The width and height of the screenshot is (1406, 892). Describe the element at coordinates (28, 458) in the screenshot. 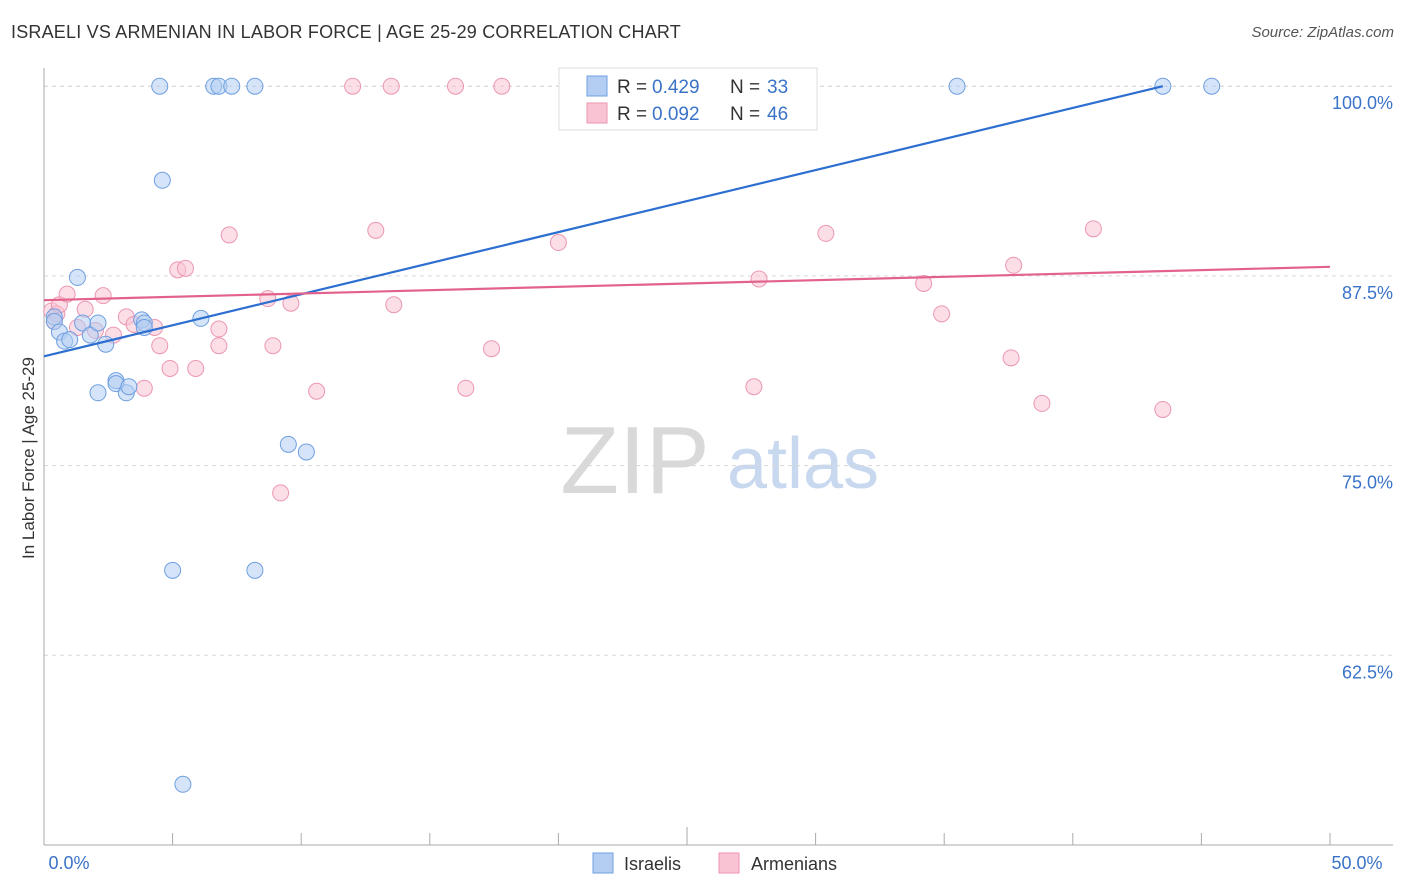

I see `y-axis-label: In Labor Force | Age 25-29` at that location.